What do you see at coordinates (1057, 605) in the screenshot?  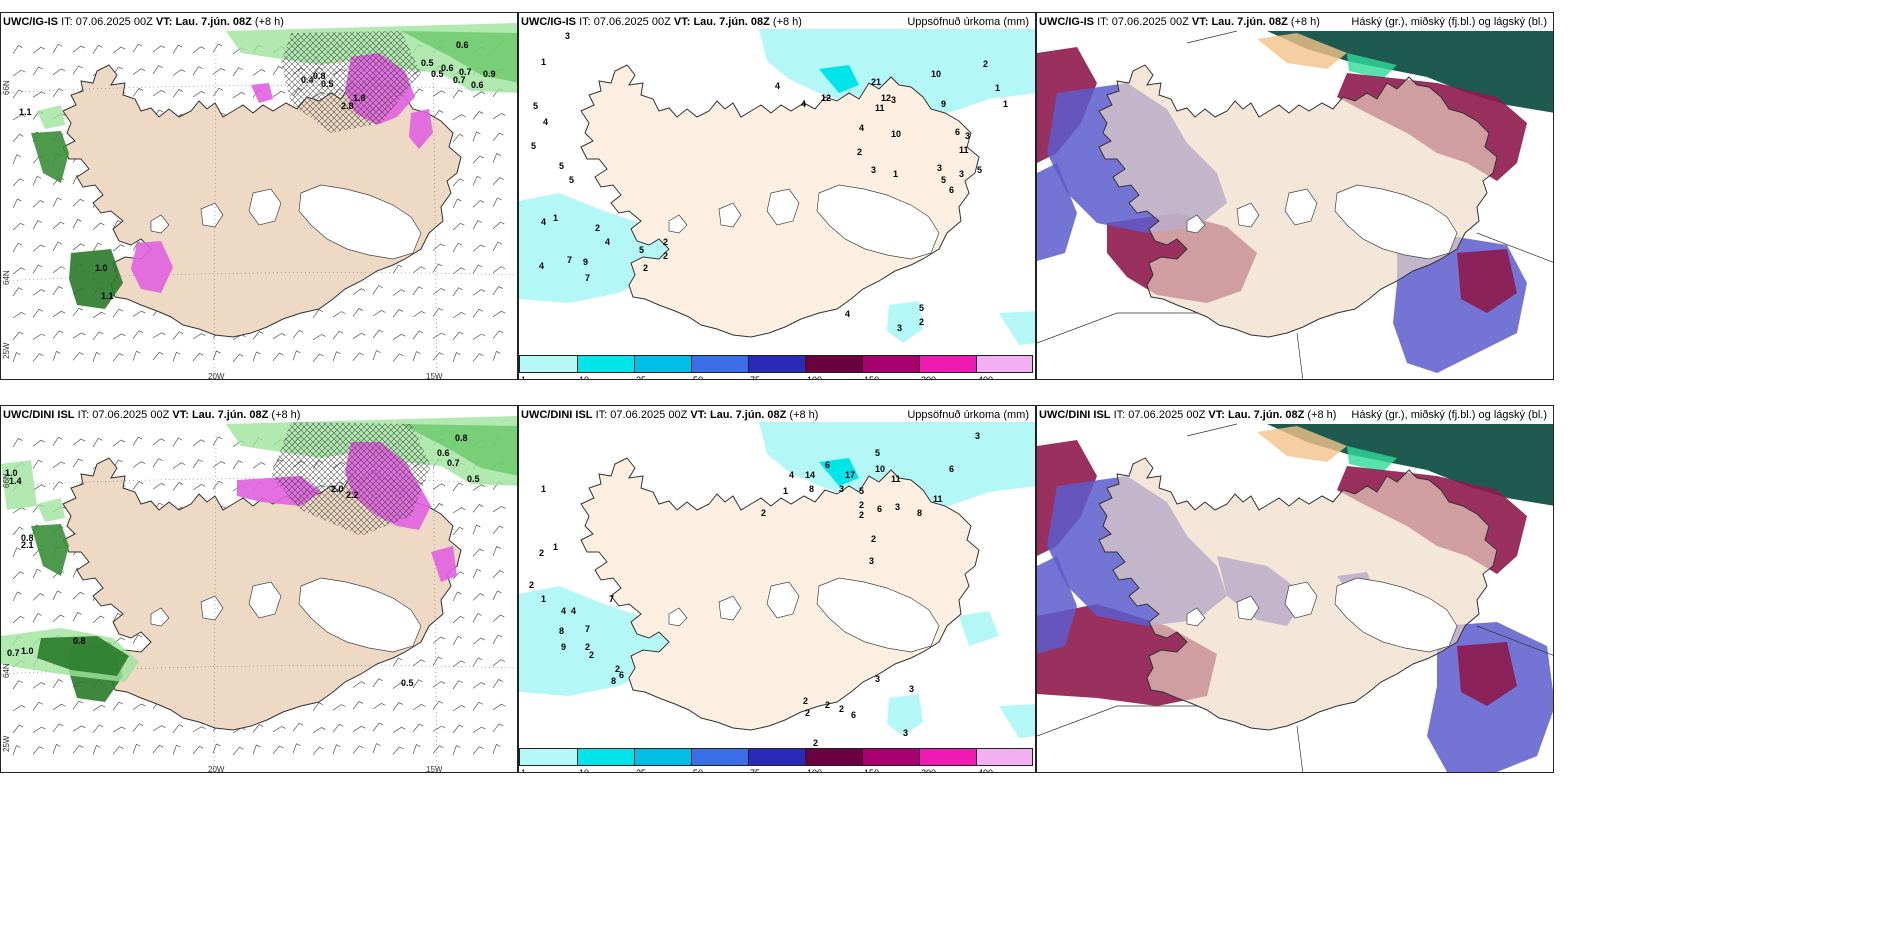 I see `low-cloud-area` at bounding box center [1057, 605].